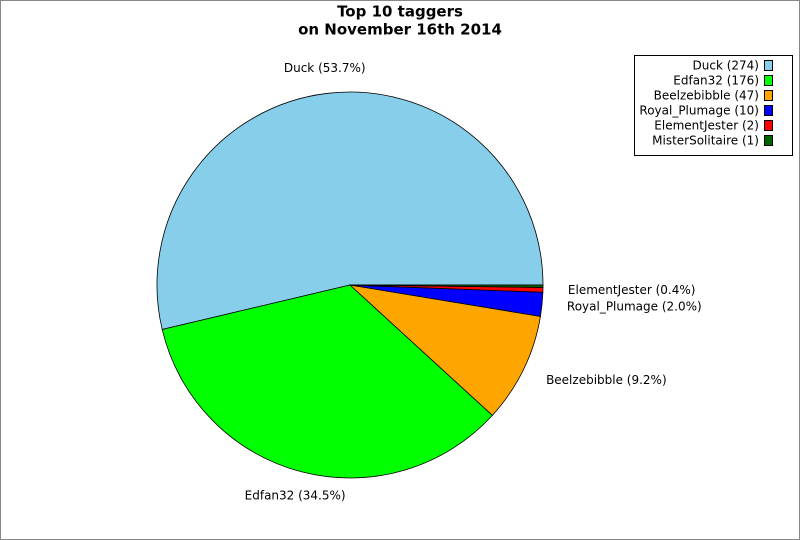  Describe the element at coordinates (716, 81) in the screenshot. I see `legend-label: Edfan32 (176)` at that location.